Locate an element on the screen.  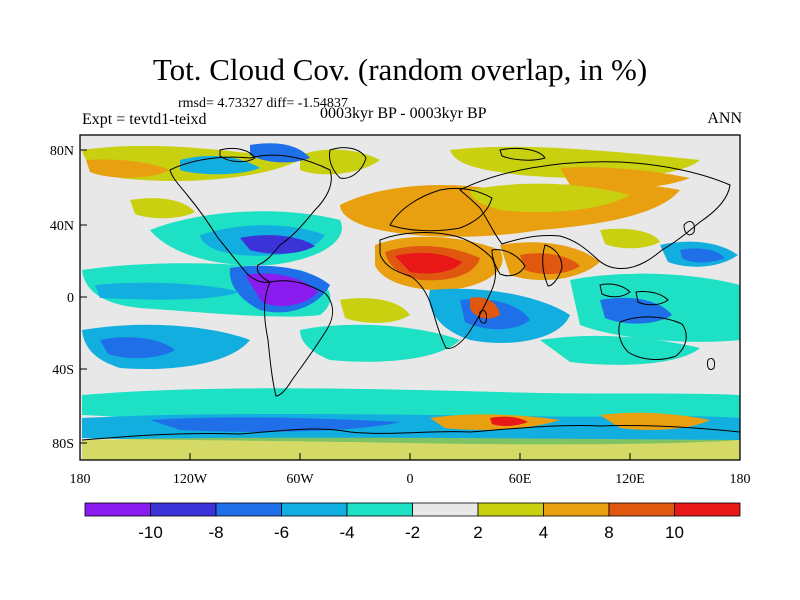
y-tick-label: 40N is located at coordinates (62, 226).